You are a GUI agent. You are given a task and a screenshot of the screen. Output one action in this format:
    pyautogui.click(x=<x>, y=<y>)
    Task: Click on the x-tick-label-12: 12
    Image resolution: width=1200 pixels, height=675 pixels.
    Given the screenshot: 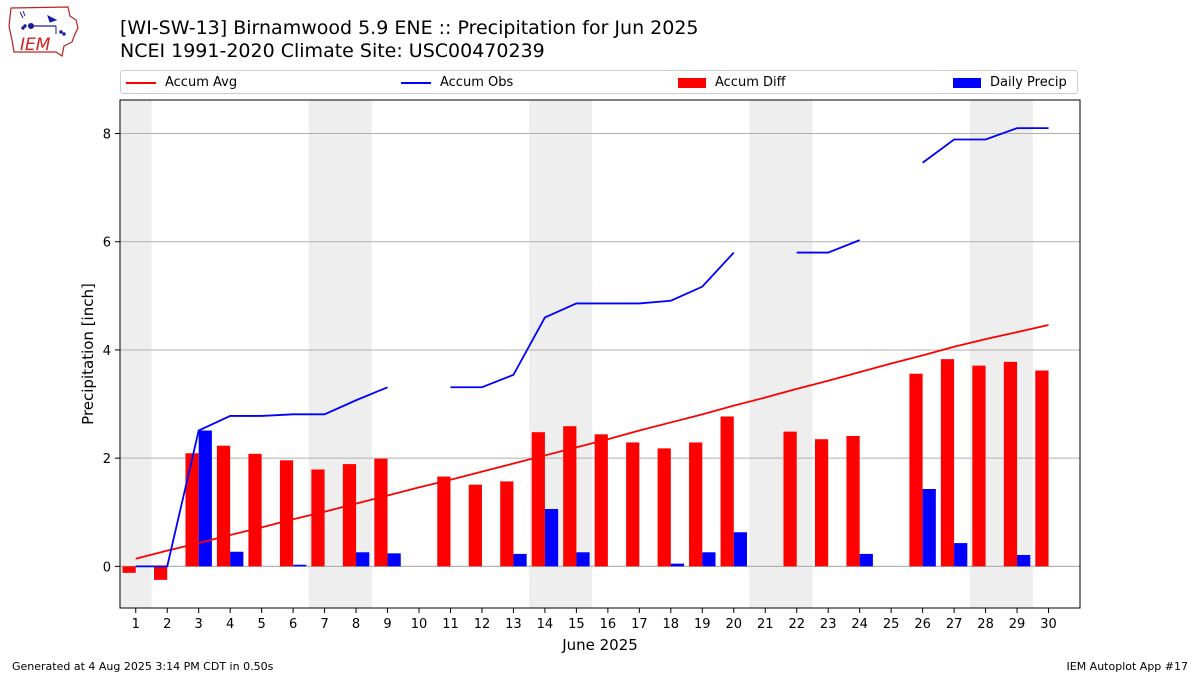 What is the action you would take?
    pyautogui.click(x=482, y=624)
    